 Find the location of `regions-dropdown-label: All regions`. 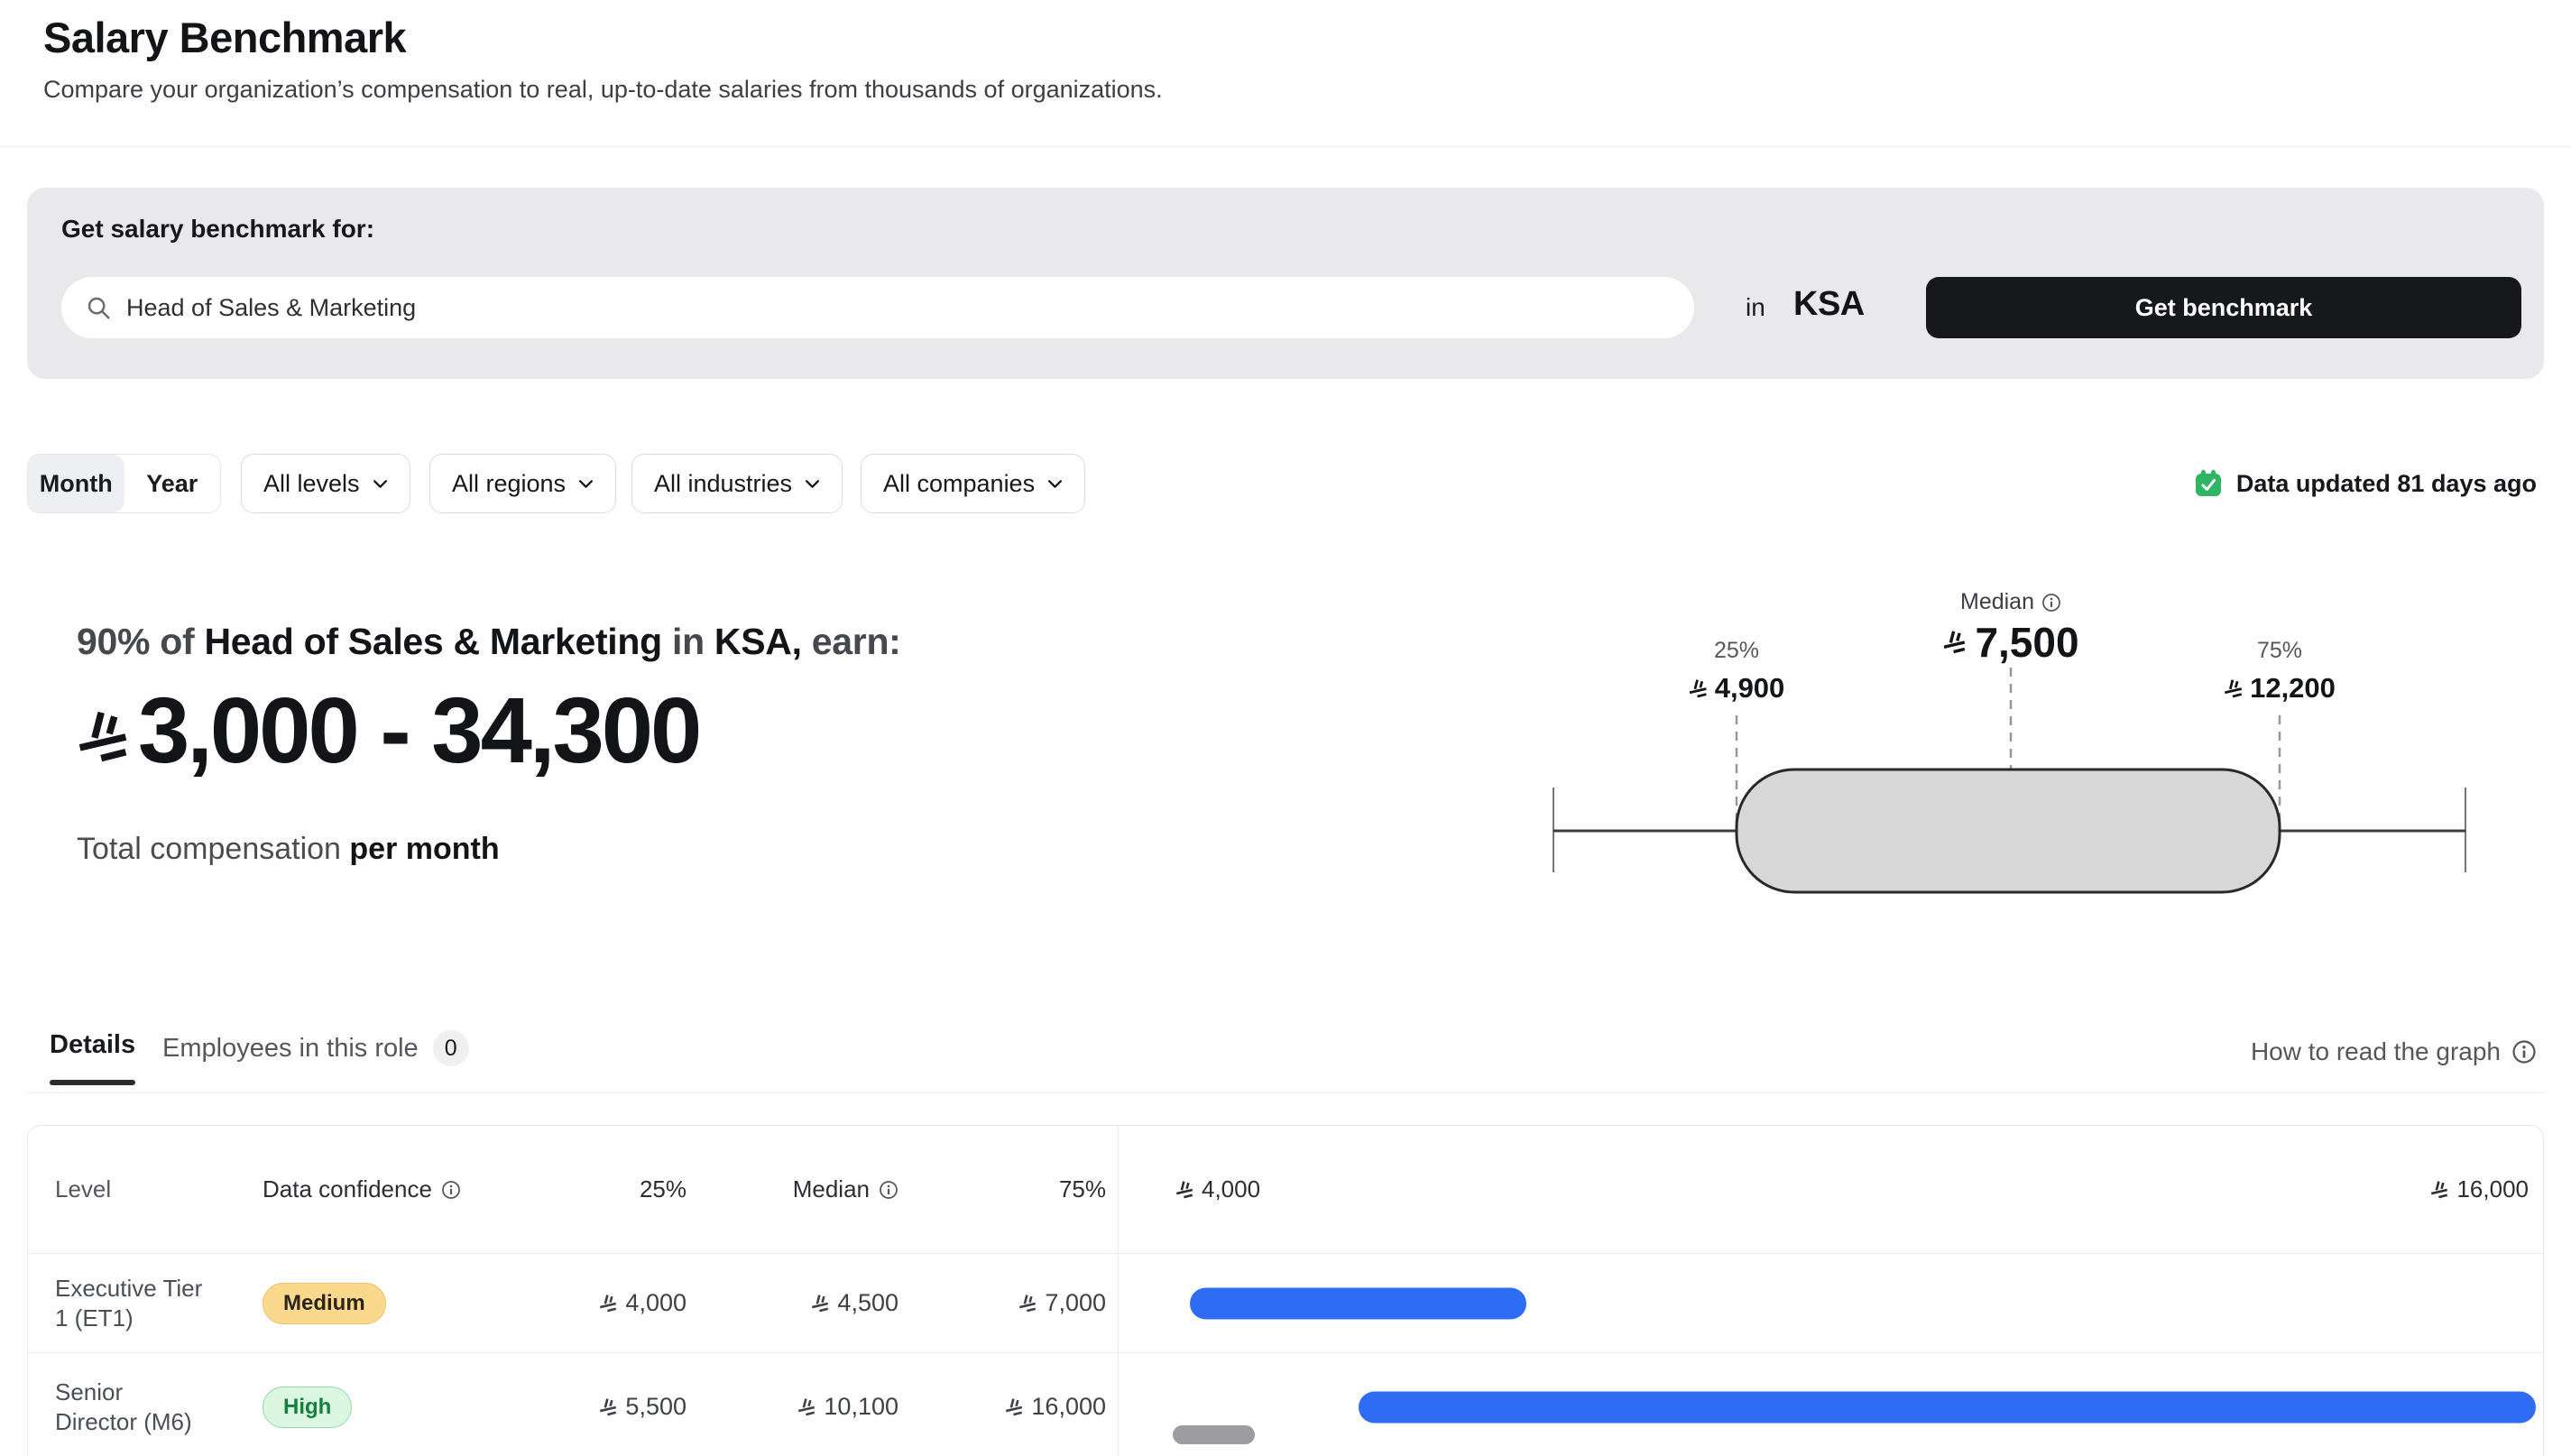

regions-dropdown-label: All regions is located at coordinates (510, 483).